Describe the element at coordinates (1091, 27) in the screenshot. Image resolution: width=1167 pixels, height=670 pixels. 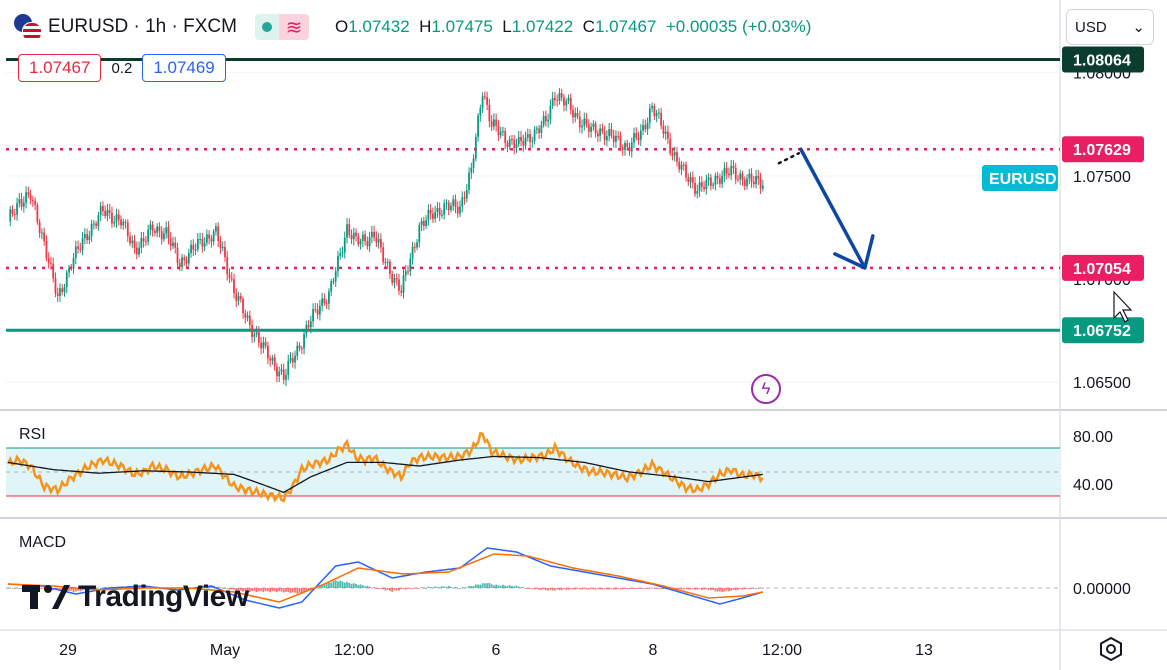
I see `currency-value: USD` at that location.